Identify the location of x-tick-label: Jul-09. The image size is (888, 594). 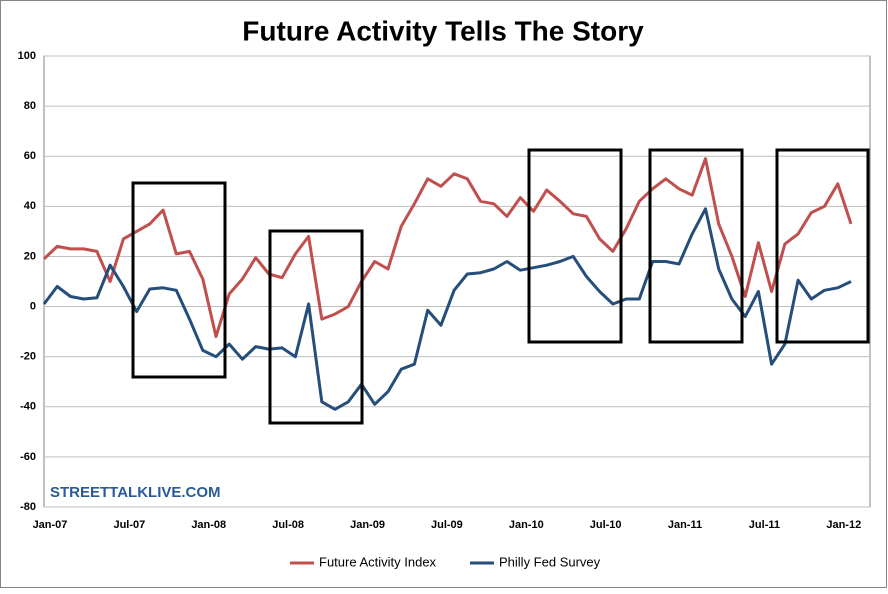
(447, 525).